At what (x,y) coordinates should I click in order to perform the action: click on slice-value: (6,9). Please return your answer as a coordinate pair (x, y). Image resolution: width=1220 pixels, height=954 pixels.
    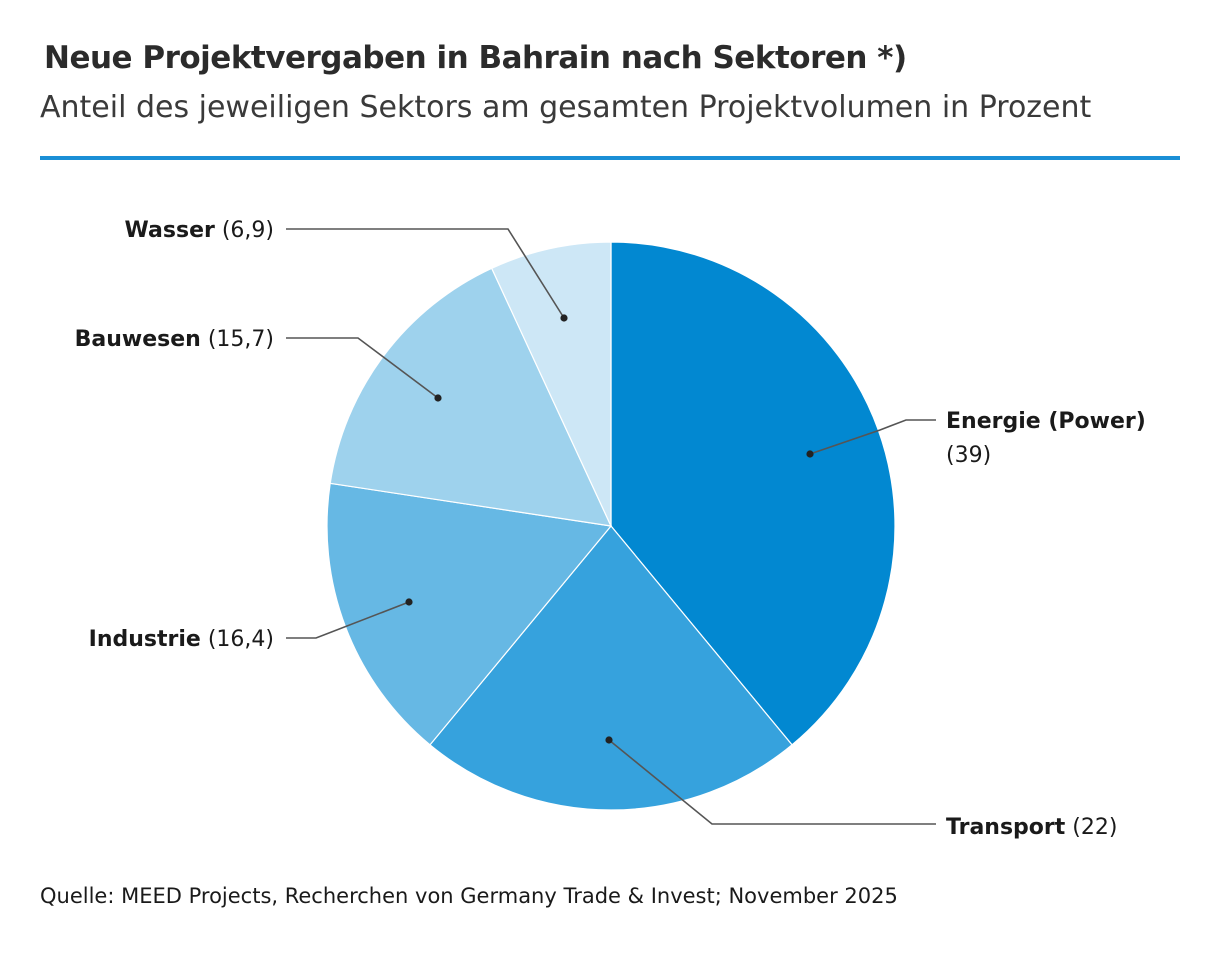
    Looking at the image, I should click on (244, 230).